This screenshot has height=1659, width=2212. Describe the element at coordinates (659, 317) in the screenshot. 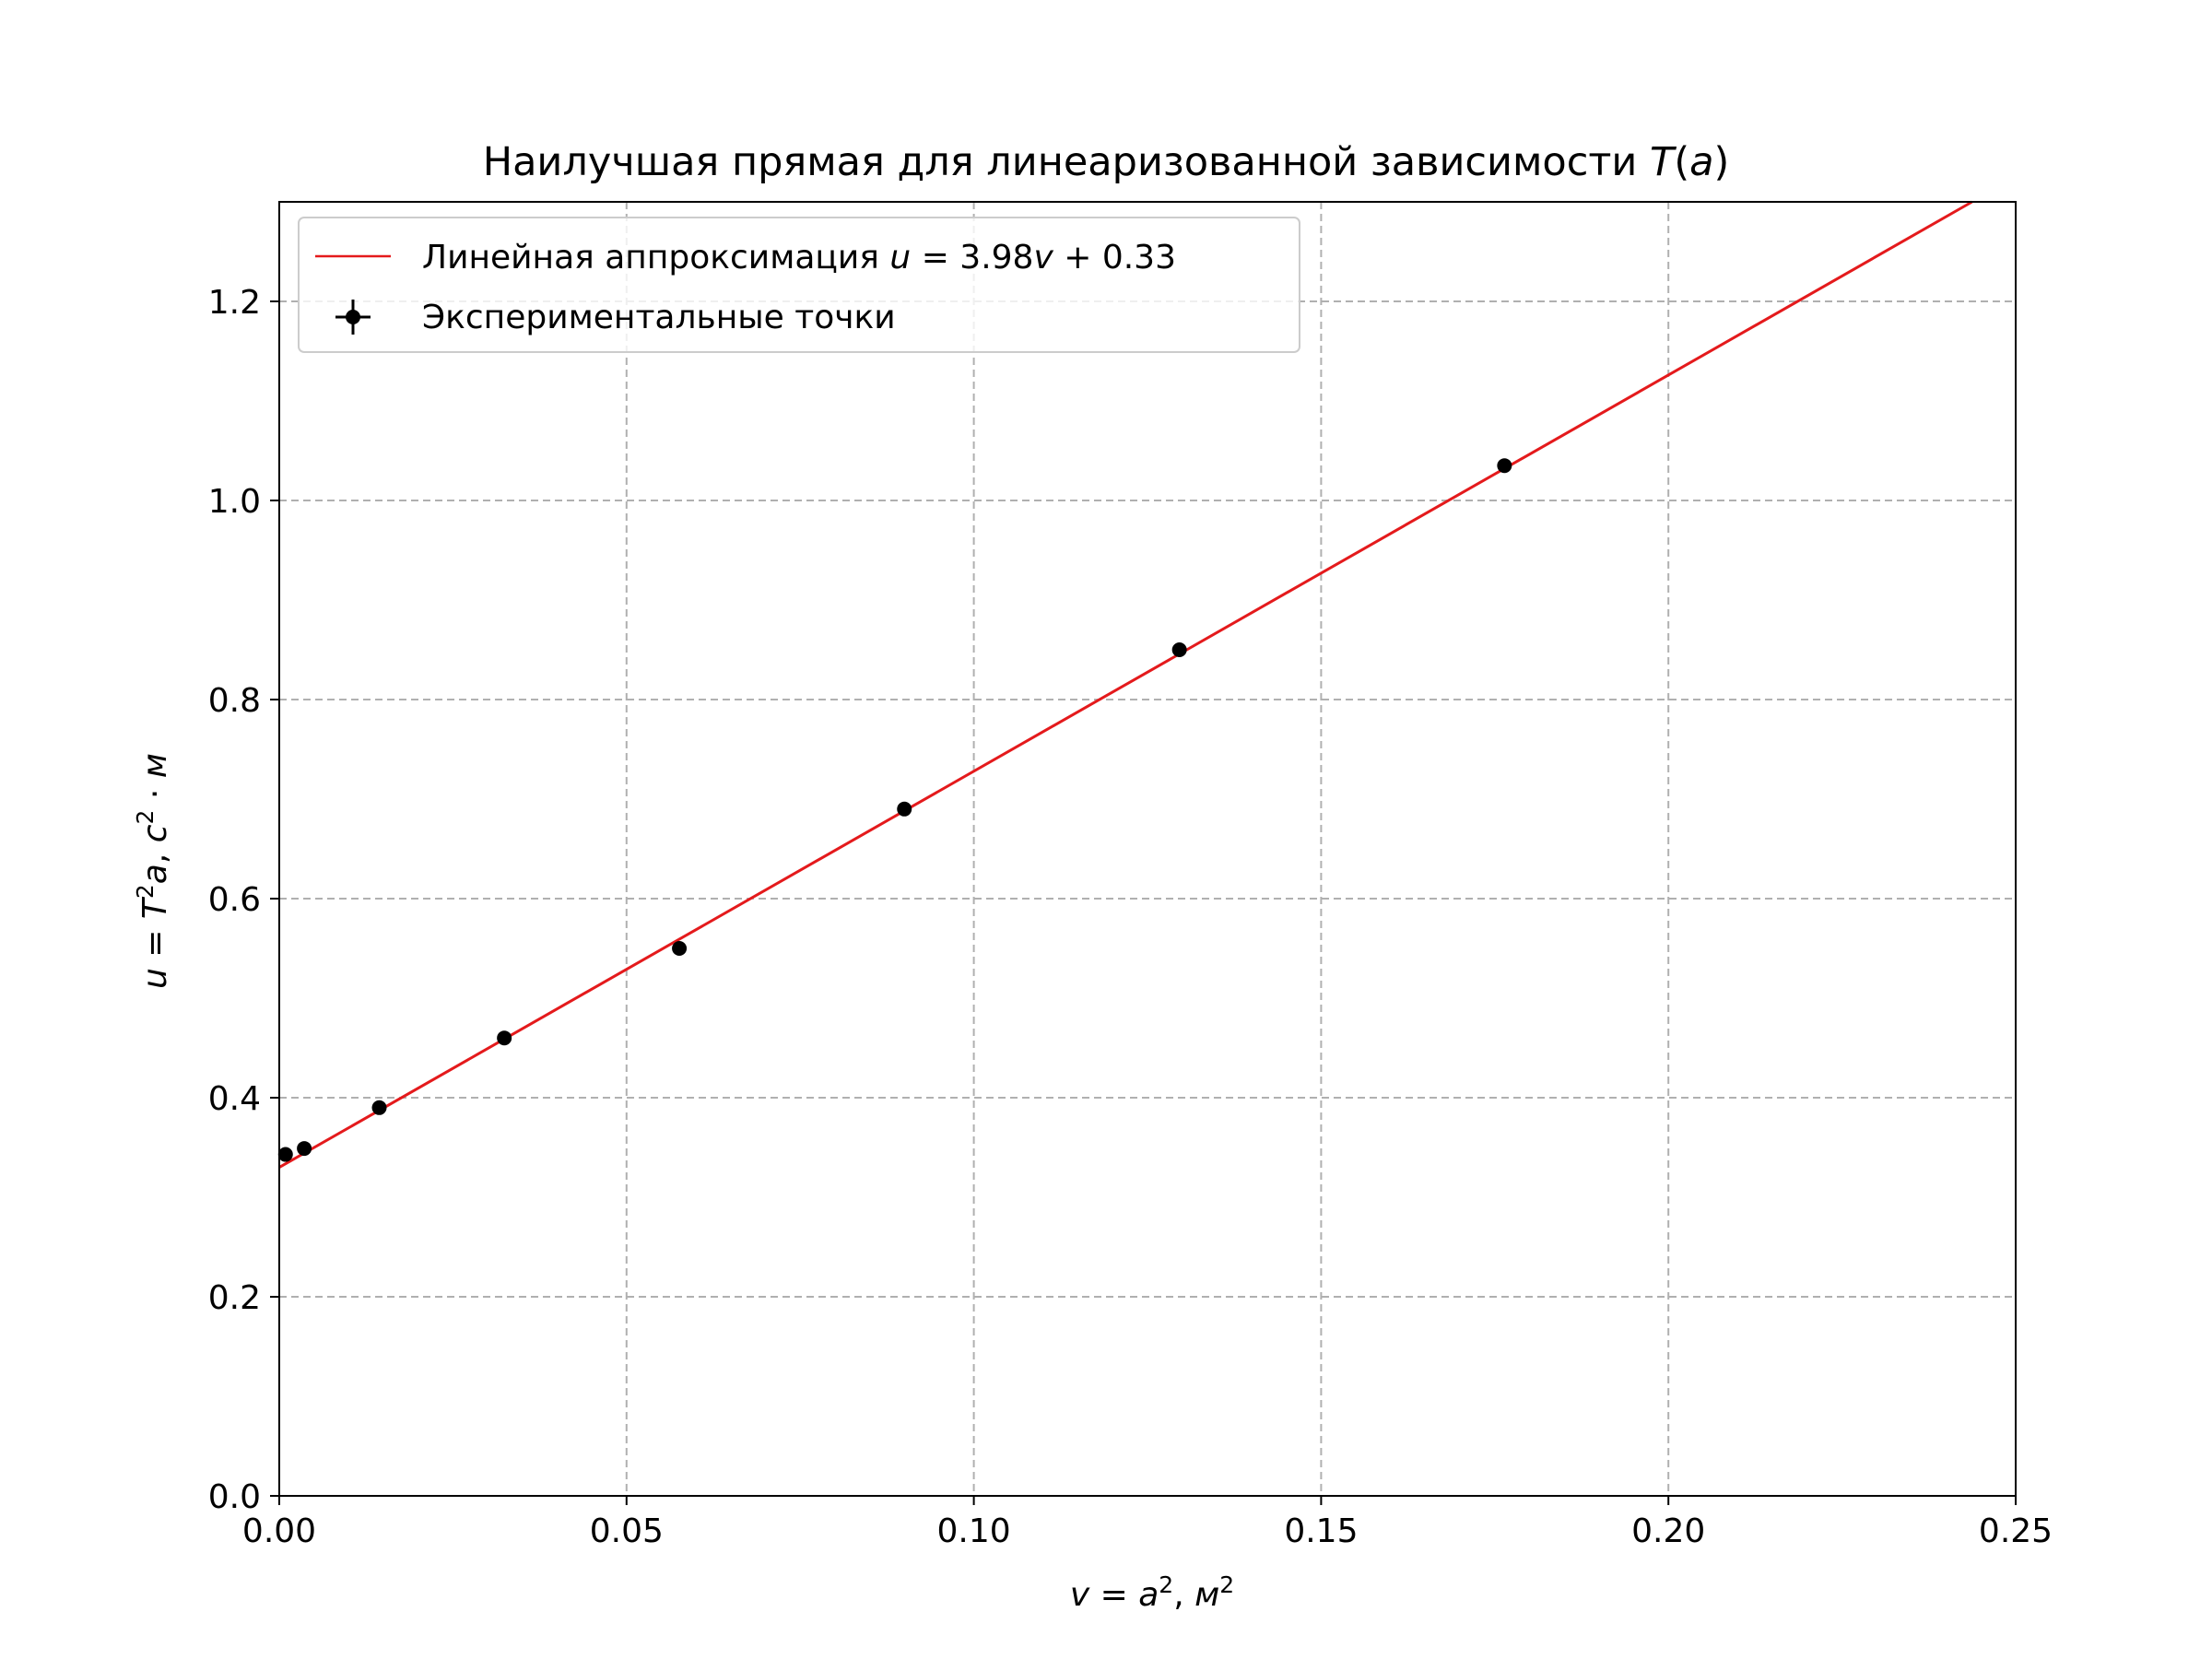

I see `legend-points-label: Экспериментальные точки` at that location.